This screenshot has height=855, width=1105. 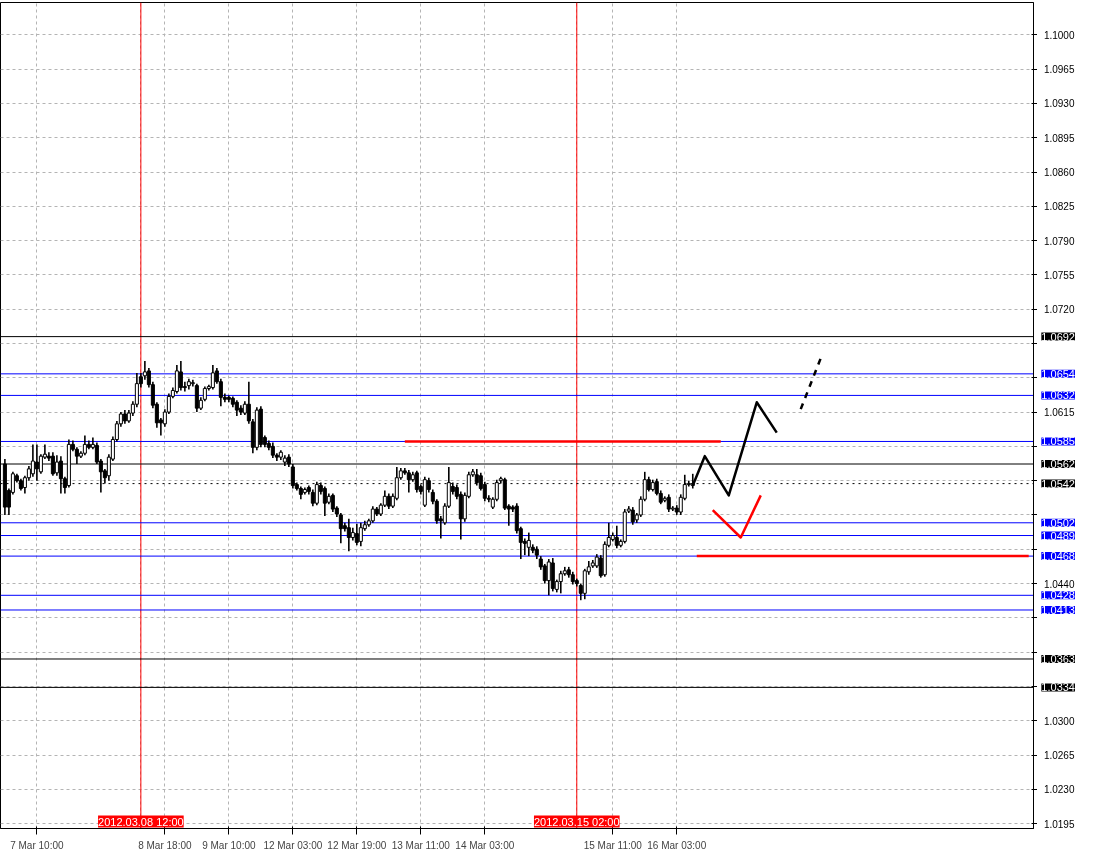 What do you see at coordinates (229, 845) in the screenshot?
I see `x-tick-label: 9 Mar 10:00` at bounding box center [229, 845].